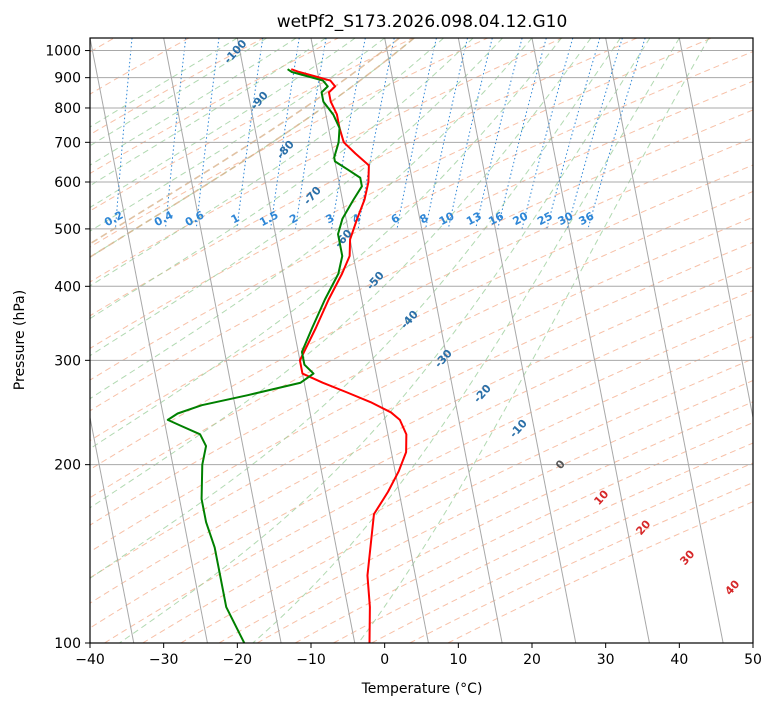  I want to click on mixing-ratio-label: 16, so click(496, 218).